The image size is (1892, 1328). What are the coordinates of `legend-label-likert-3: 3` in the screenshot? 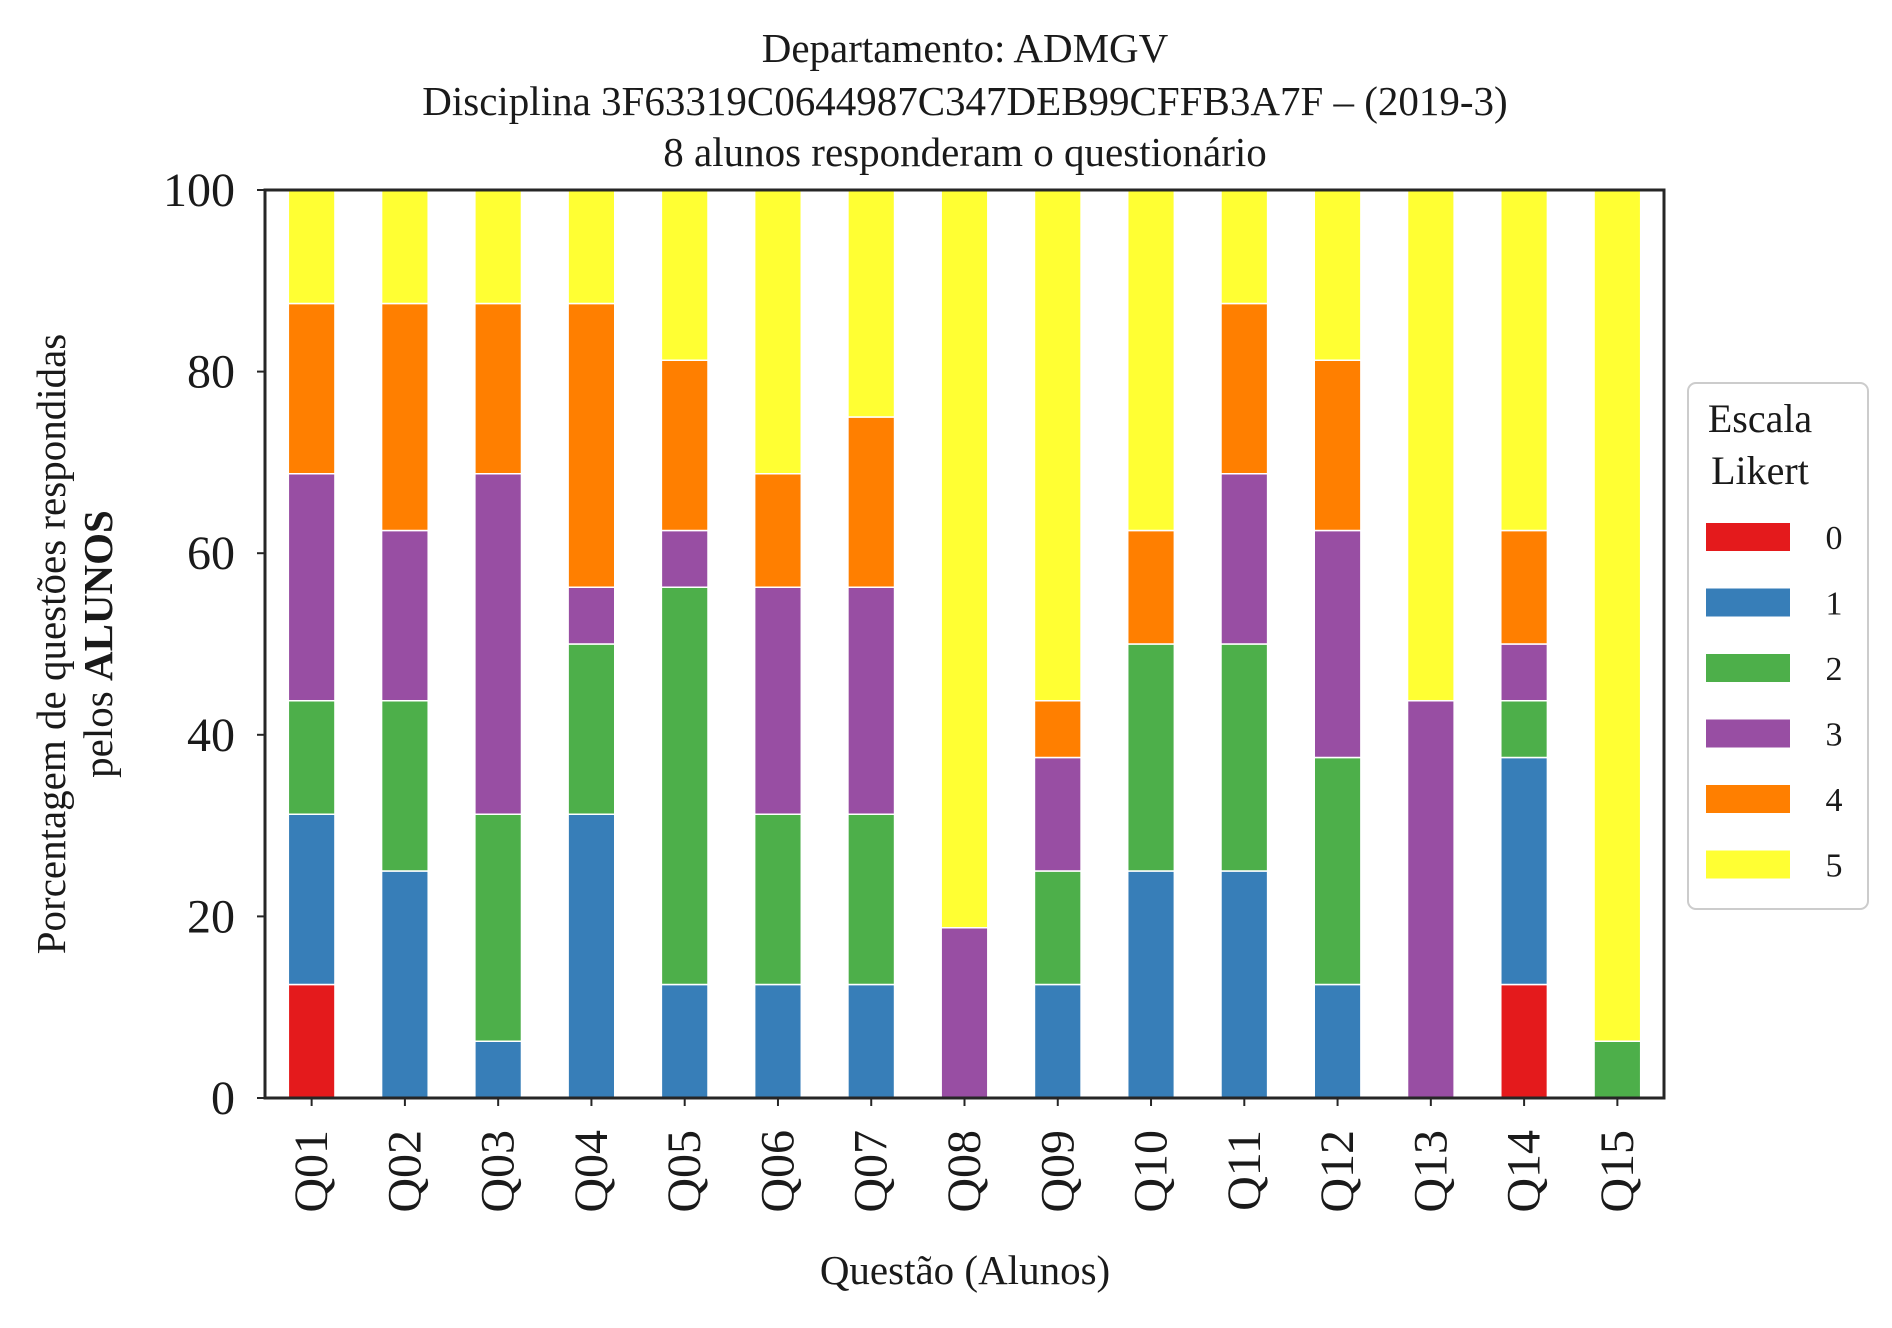 It's located at (1834, 735).